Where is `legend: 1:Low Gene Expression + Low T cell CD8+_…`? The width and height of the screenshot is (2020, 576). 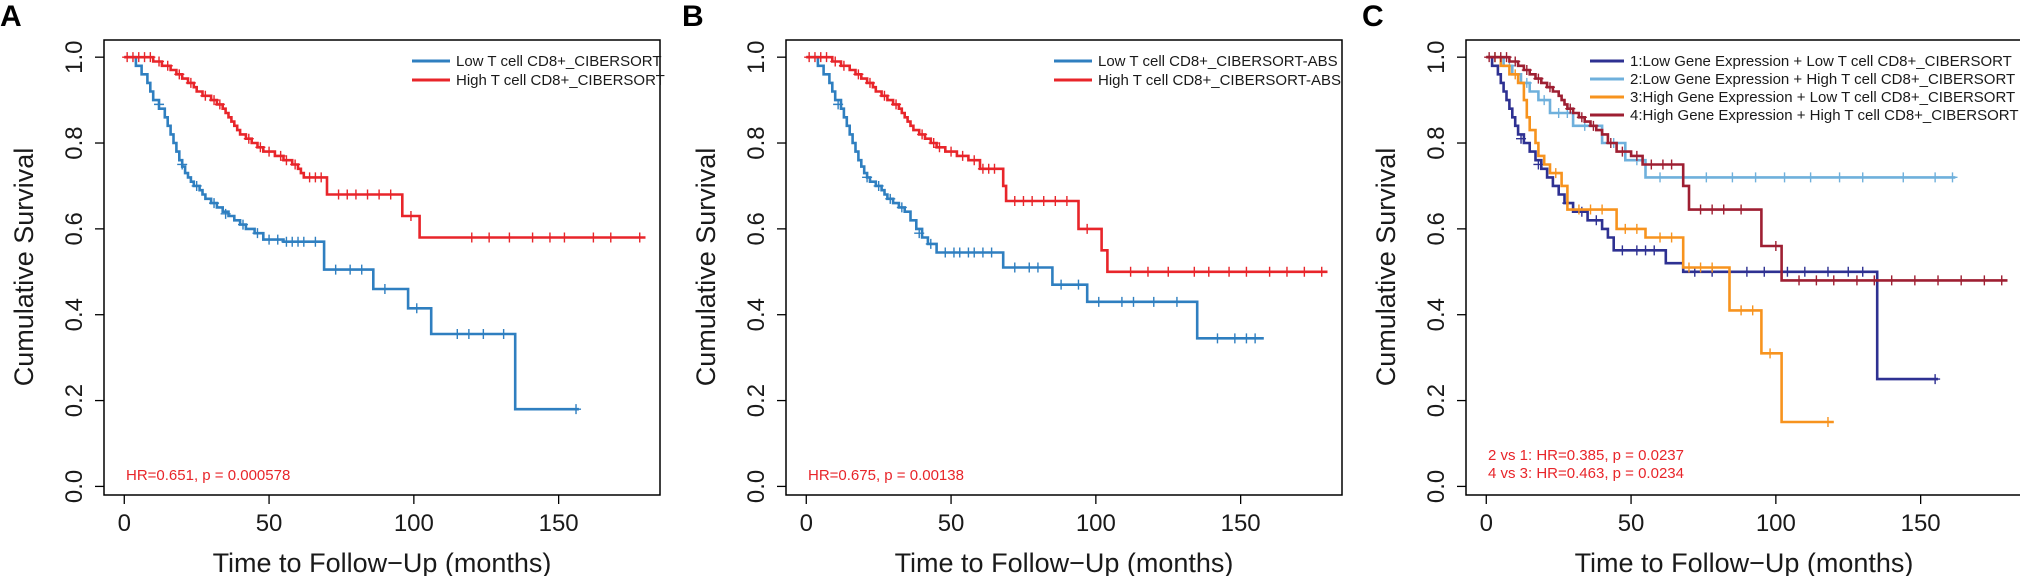
legend: 1:Low Gene Expression + Low T cell CD8+_… is located at coordinates (1804, 88).